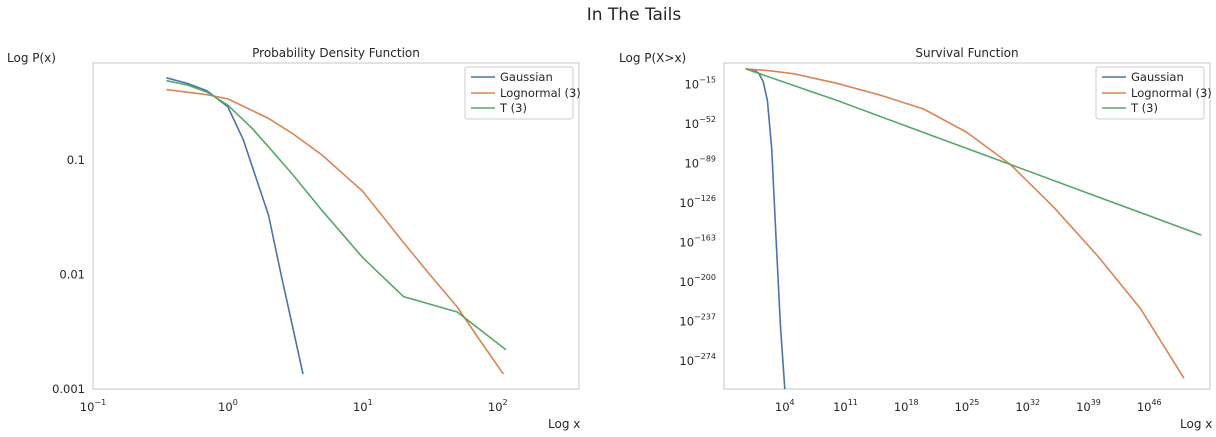  I want to click on x-tick-label: 1011, so click(845, 406).